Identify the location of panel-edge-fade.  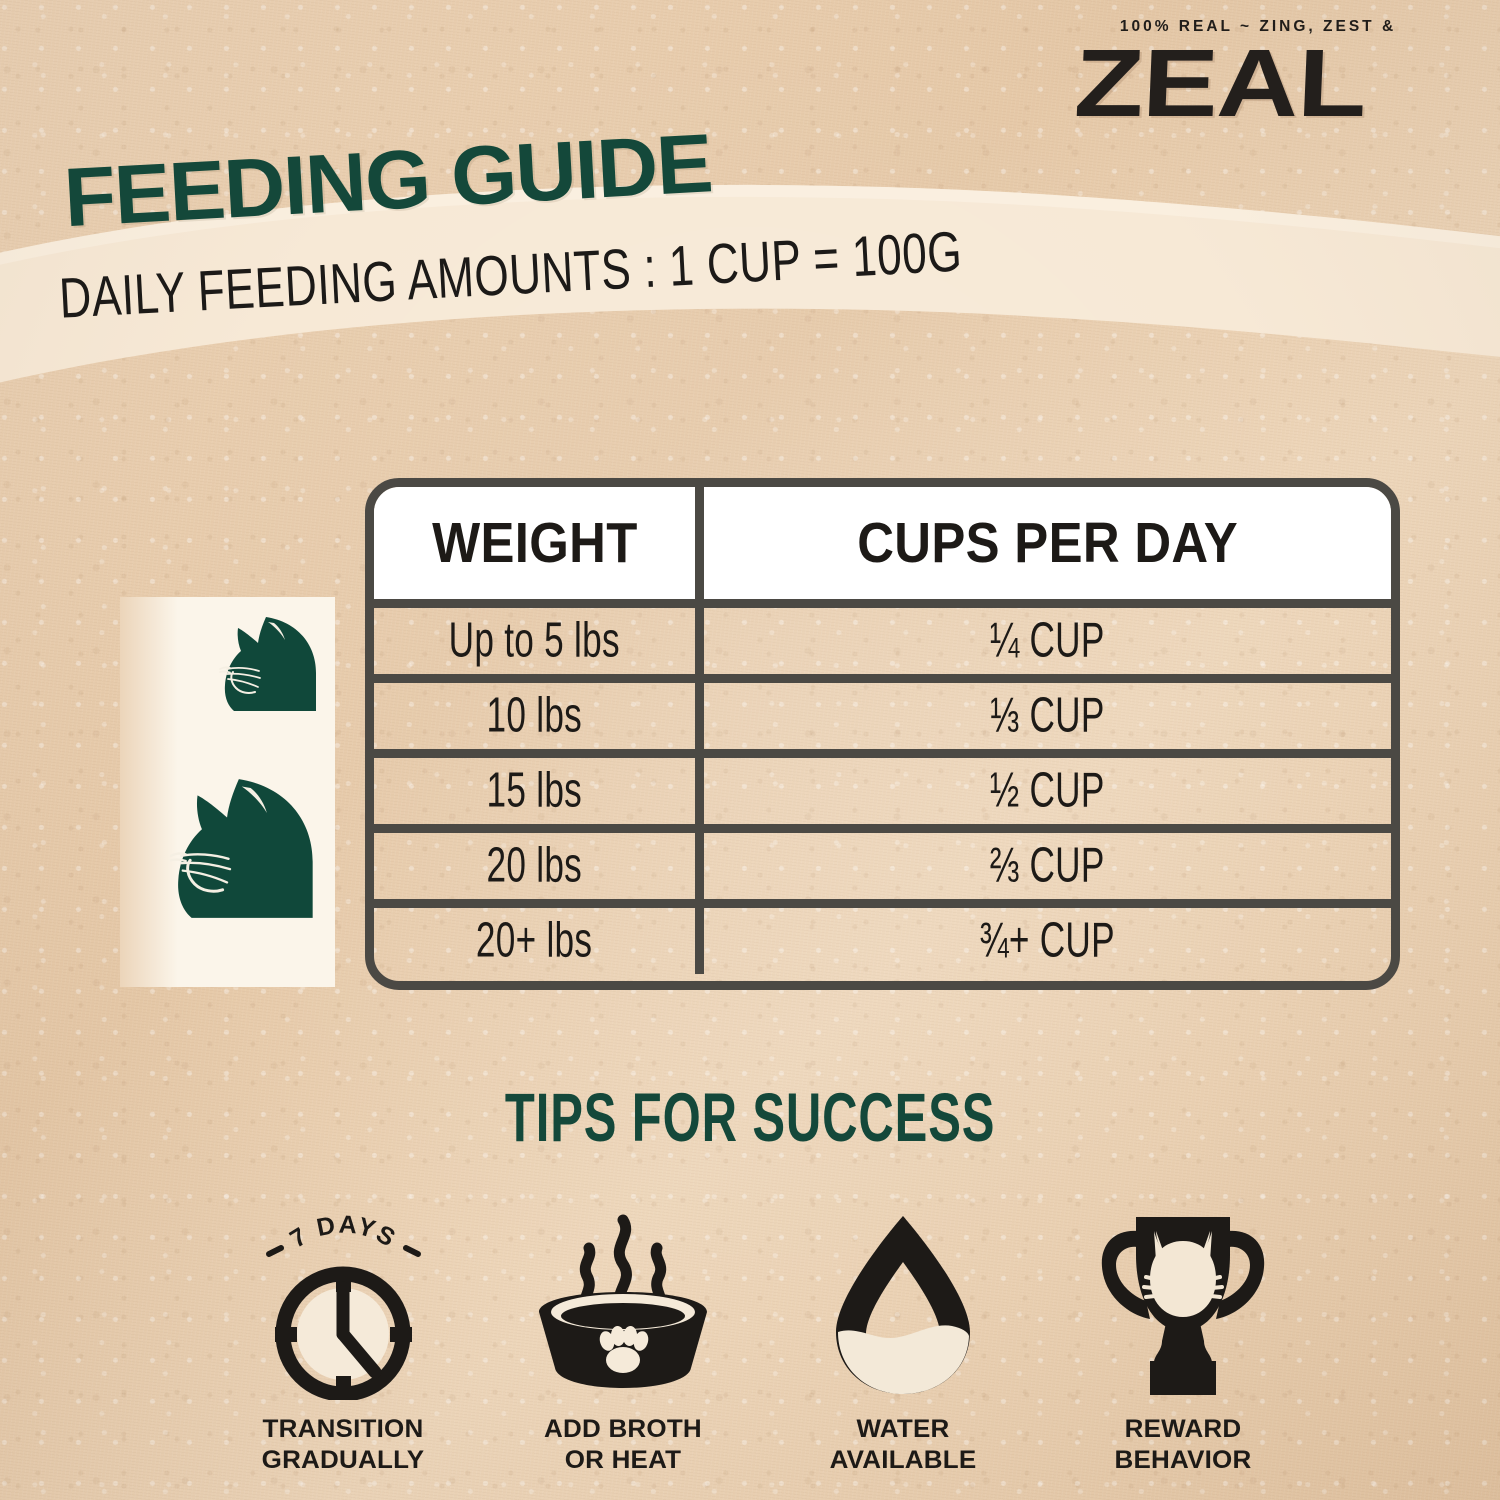
(149, 792).